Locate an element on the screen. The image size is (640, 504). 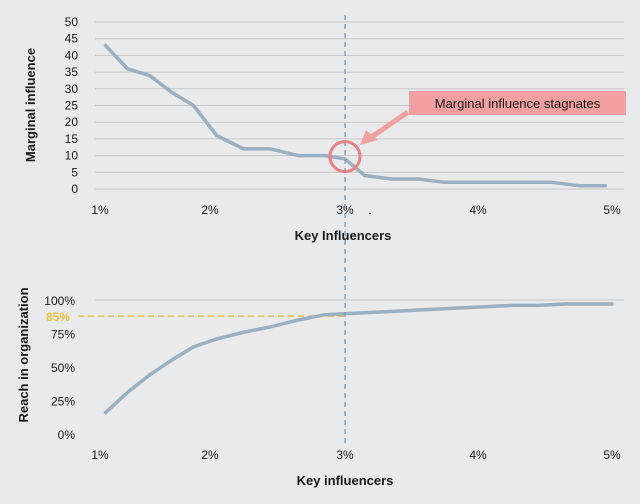
y-tick-label: 20 is located at coordinates (72, 122).